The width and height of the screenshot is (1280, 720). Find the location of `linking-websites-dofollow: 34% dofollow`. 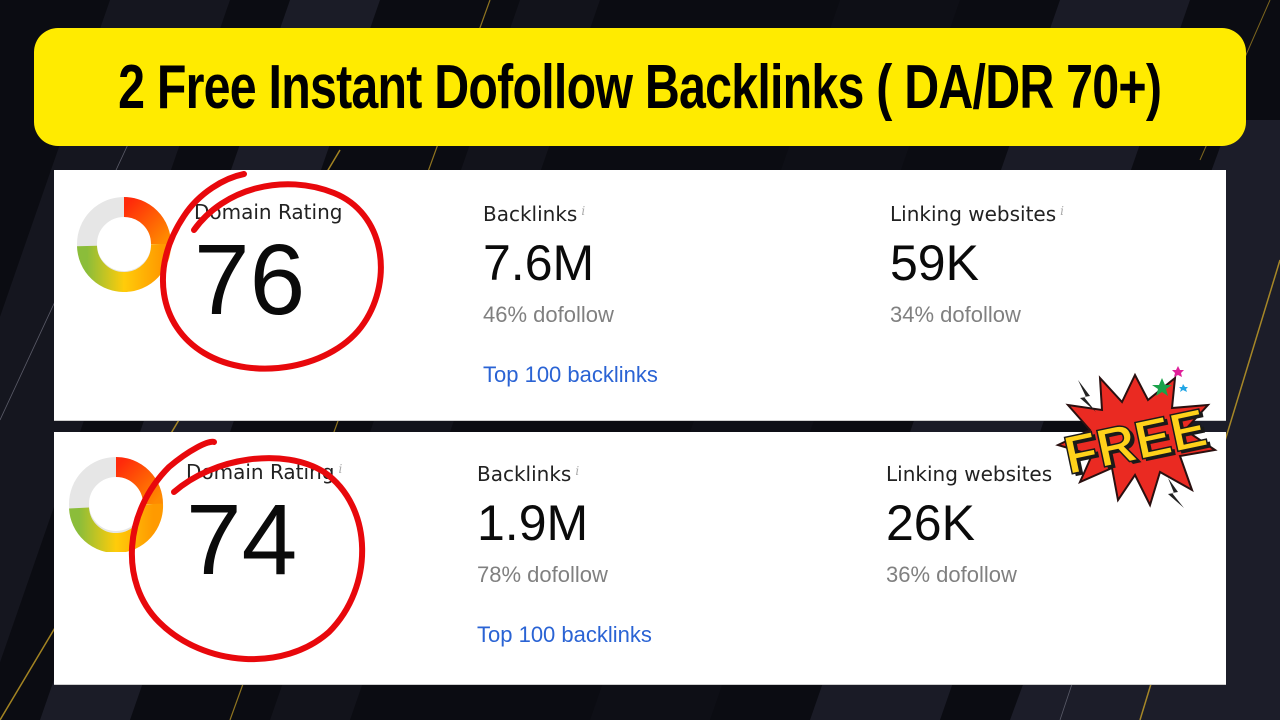

linking-websites-dofollow: 34% dofollow is located at coordinates (955, 314).